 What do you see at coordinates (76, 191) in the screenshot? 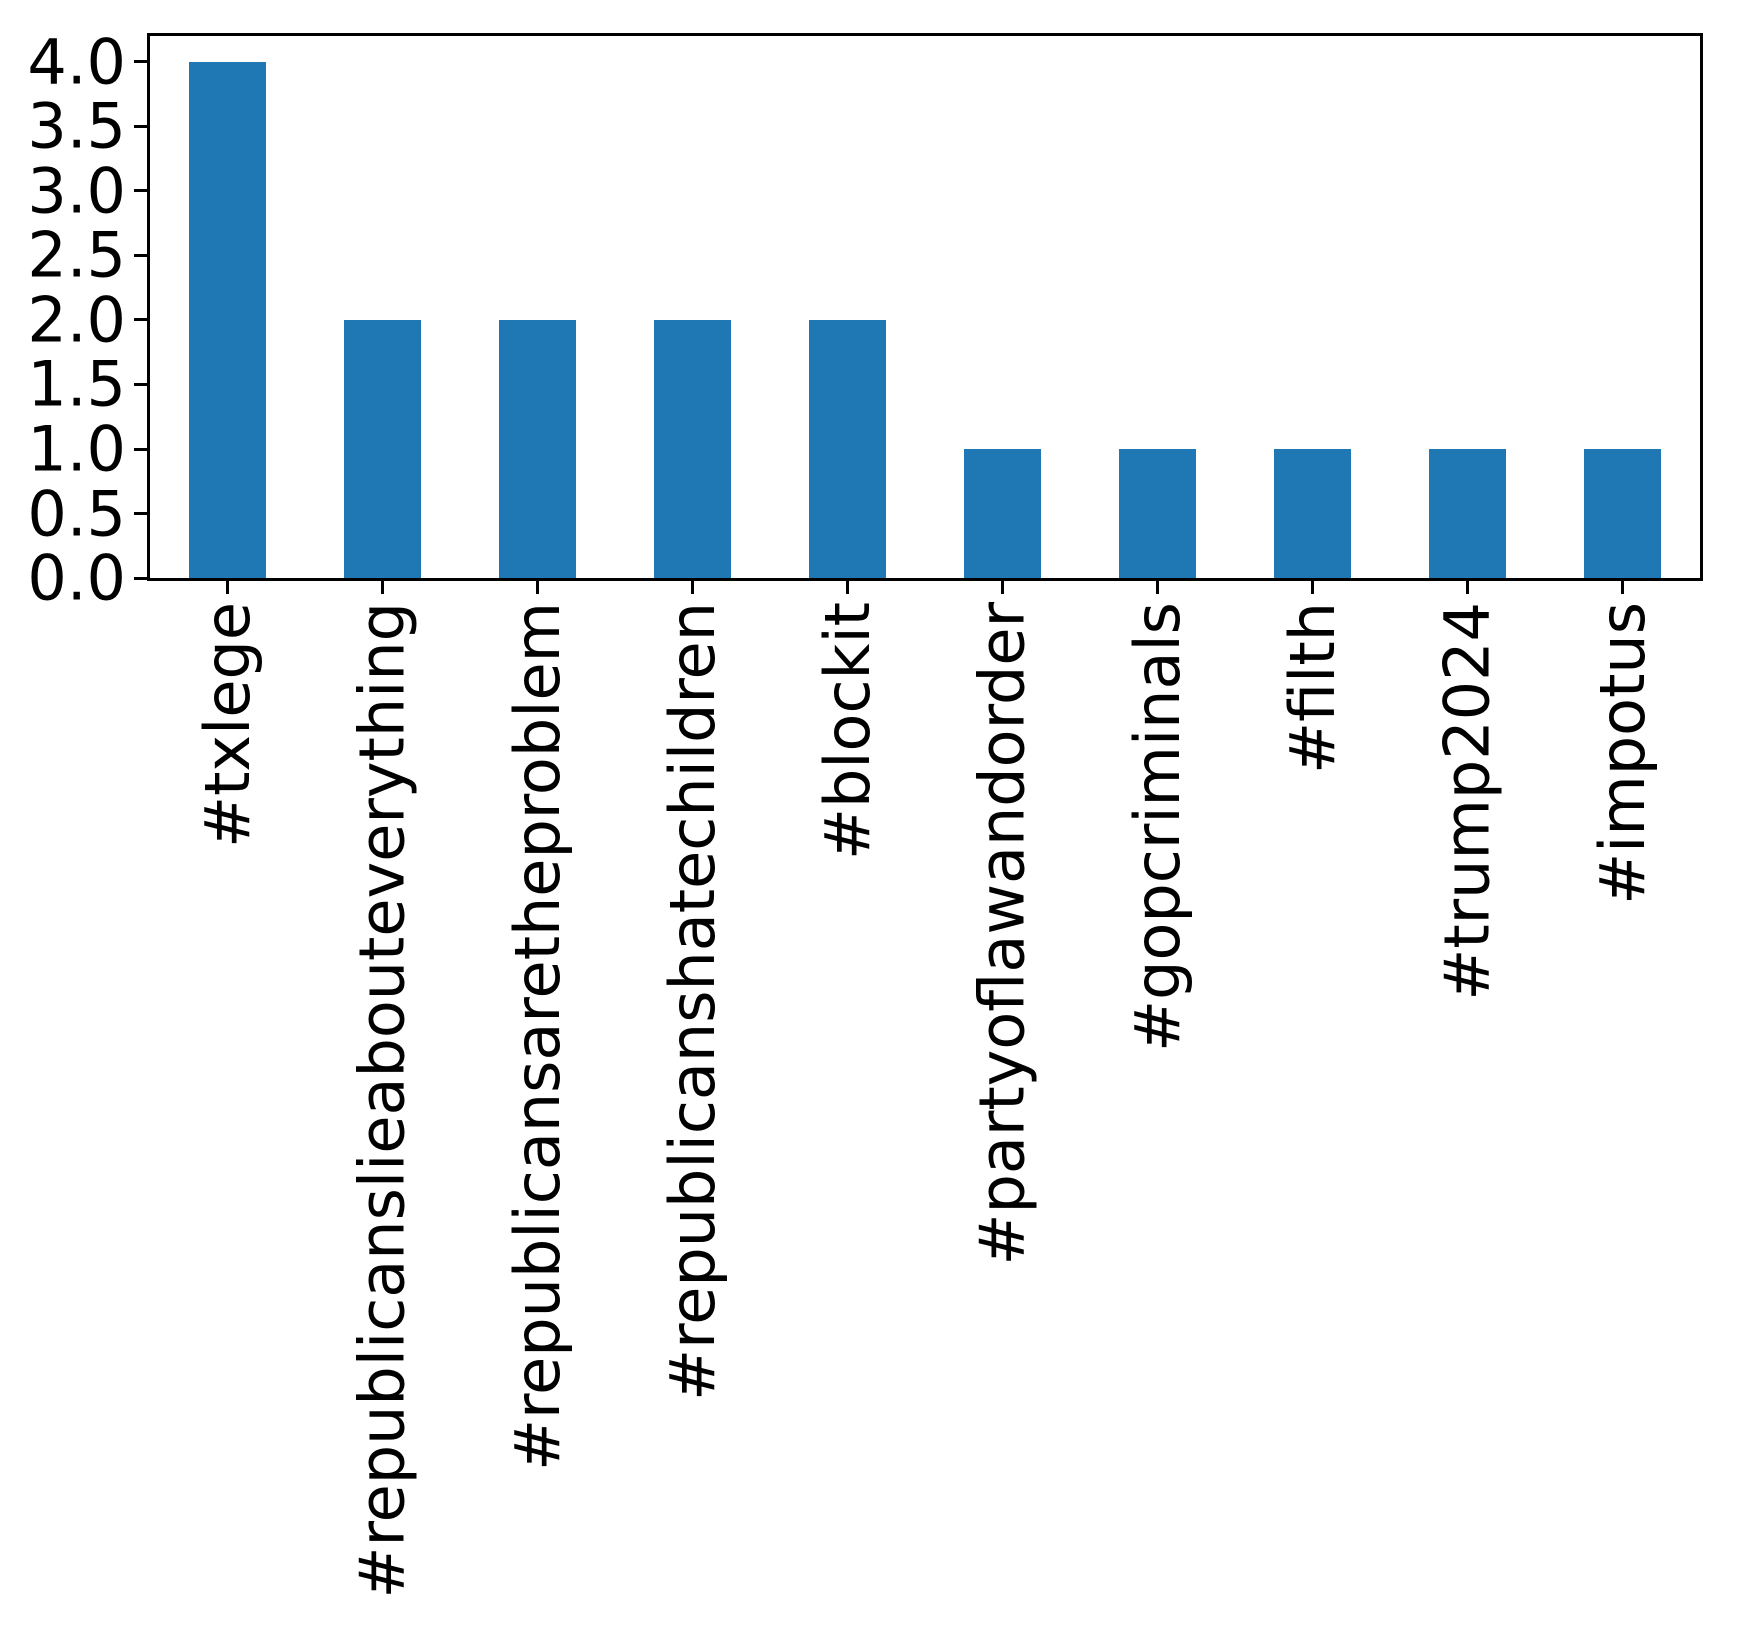
I see `y-tick-label: 3.0` at bounding box center [76, 191].